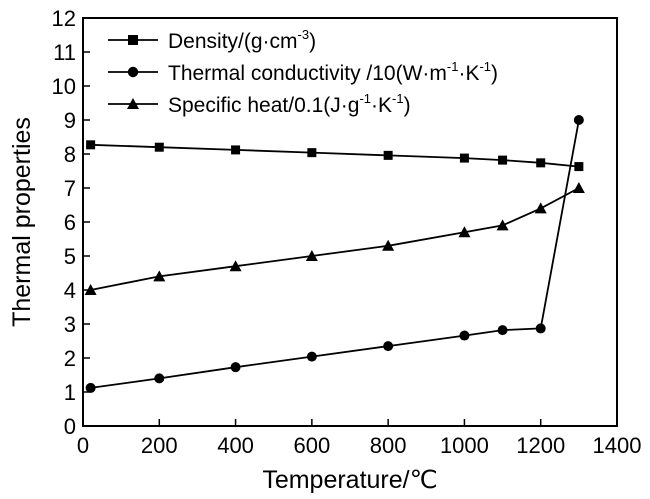  I want to click on x-tick-label: 600, so click(311, 445).